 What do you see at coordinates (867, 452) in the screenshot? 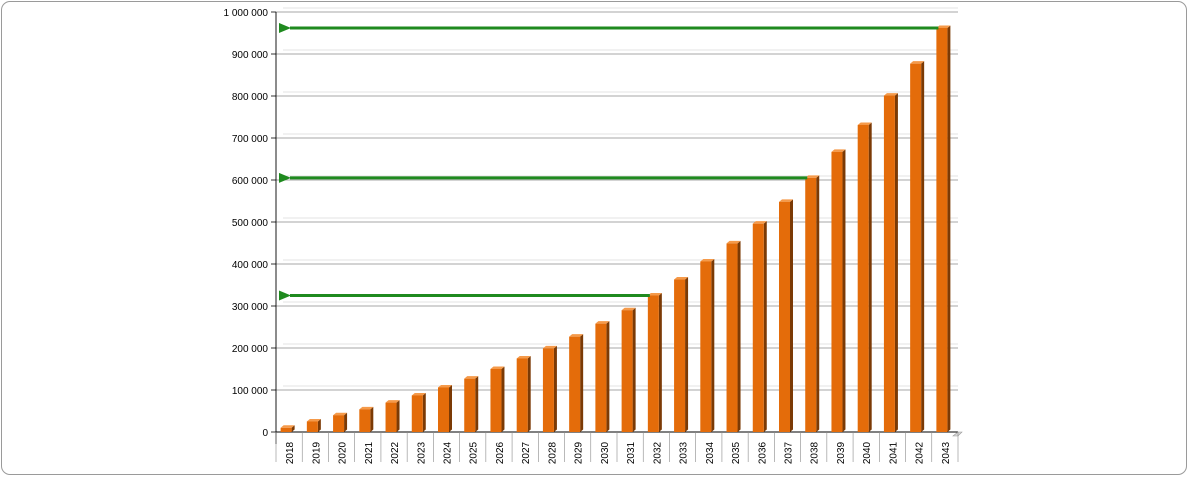
I see `x-tick-label: 2040` at bounding box center [867, 452].